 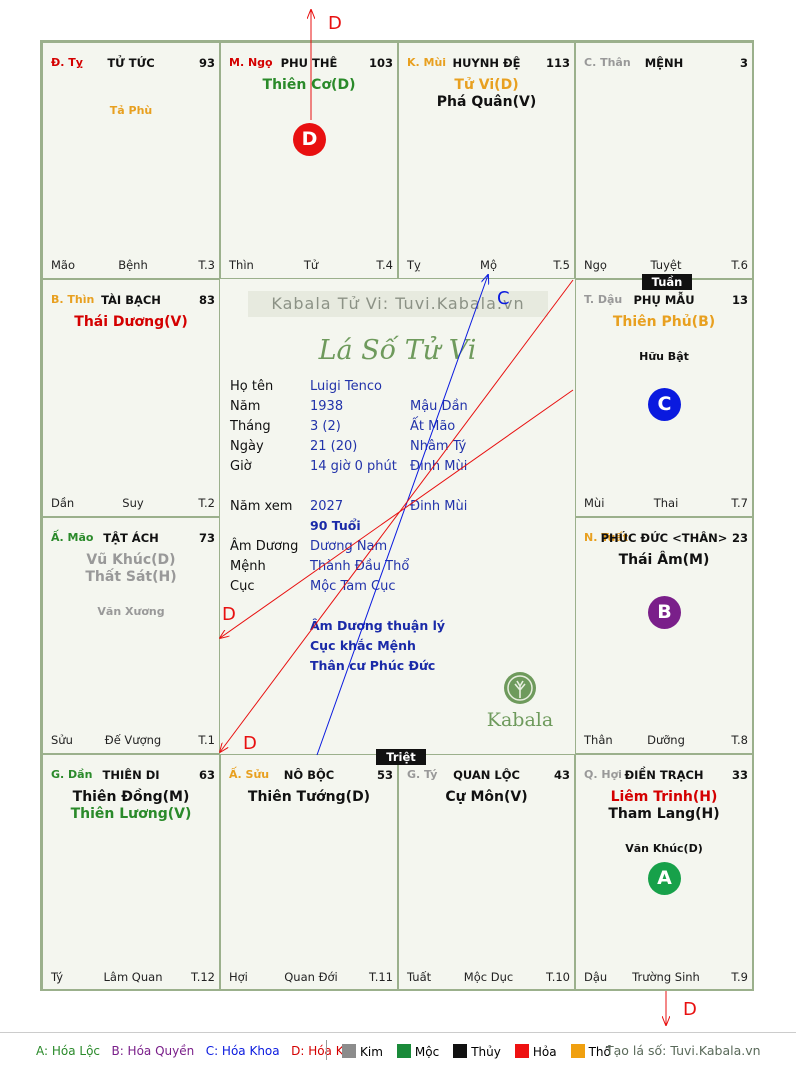 What do you see at coordinates (153, 1051) in the screenshot?
I see `legend-b: B: Hóa Quyền` at bounding box center [153, 1051].